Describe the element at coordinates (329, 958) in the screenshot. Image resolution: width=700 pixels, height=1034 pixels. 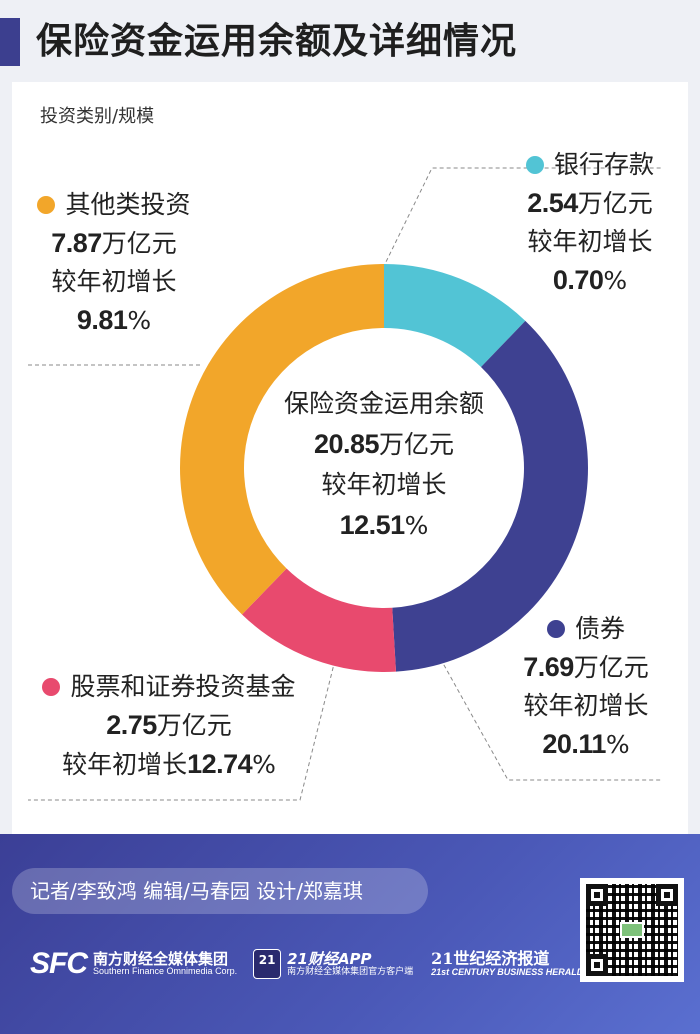
I see `app-name: 21财经APP` at that location.